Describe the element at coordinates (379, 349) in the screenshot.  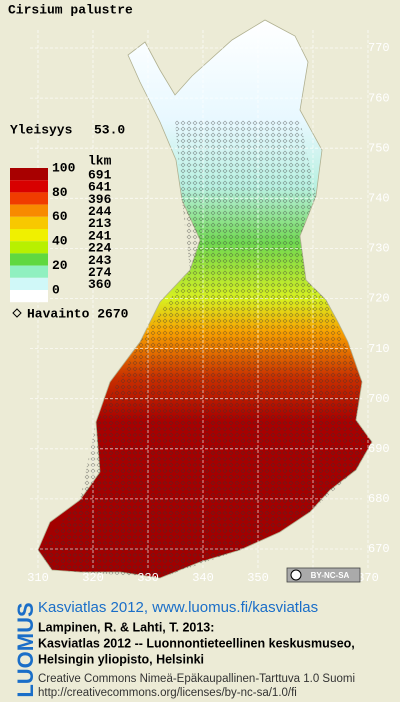
I see `y-grid-label: 710` at that location.